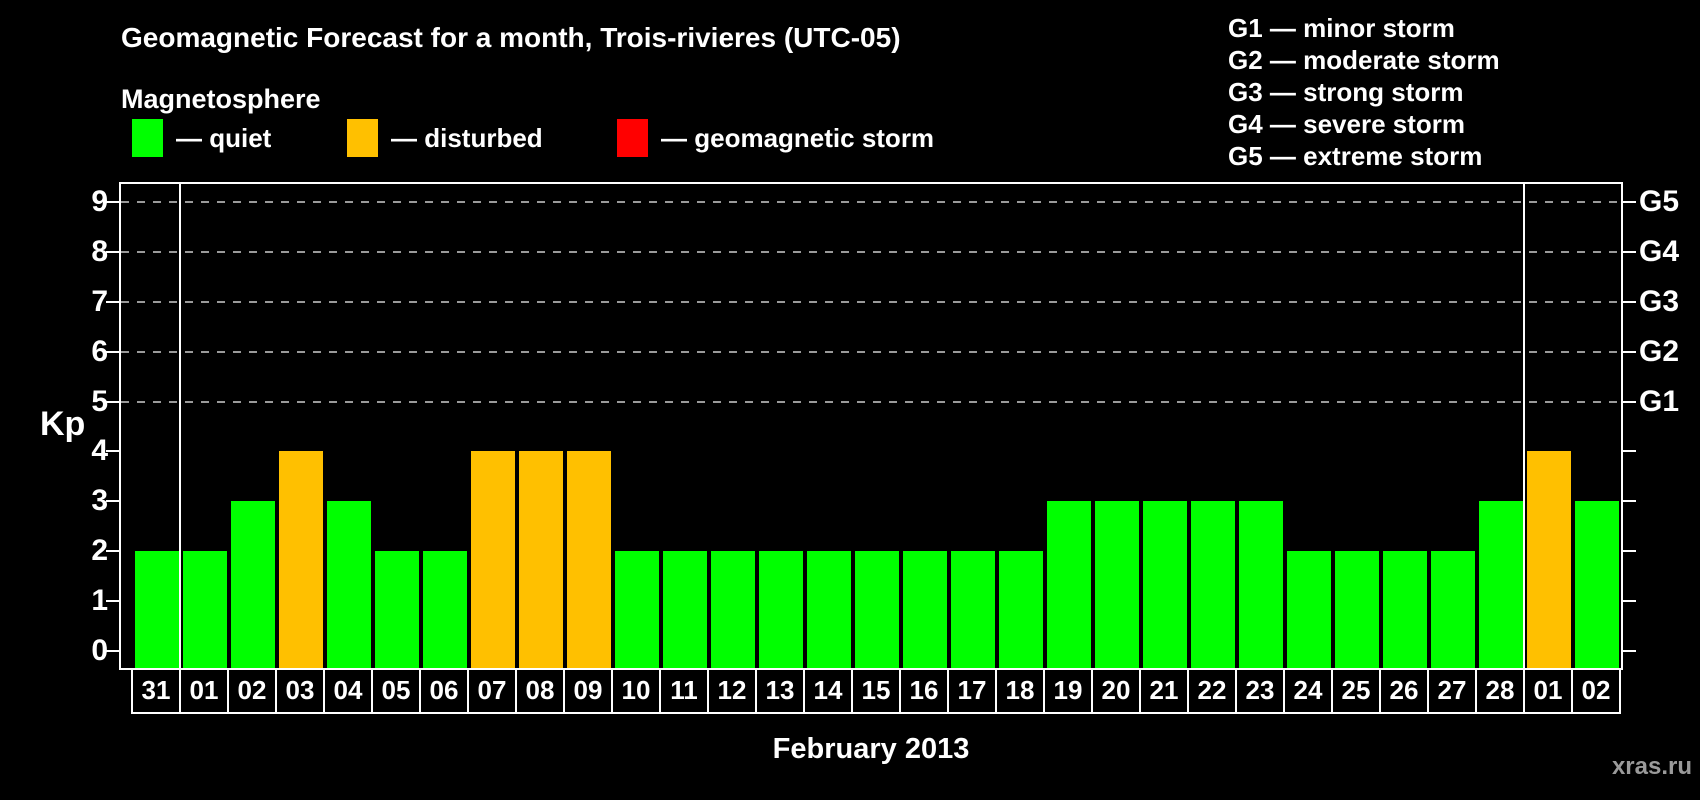  Describe the element at coordinates (684, 691) in the screenshot. I see `day-label-box: 11` at that location.